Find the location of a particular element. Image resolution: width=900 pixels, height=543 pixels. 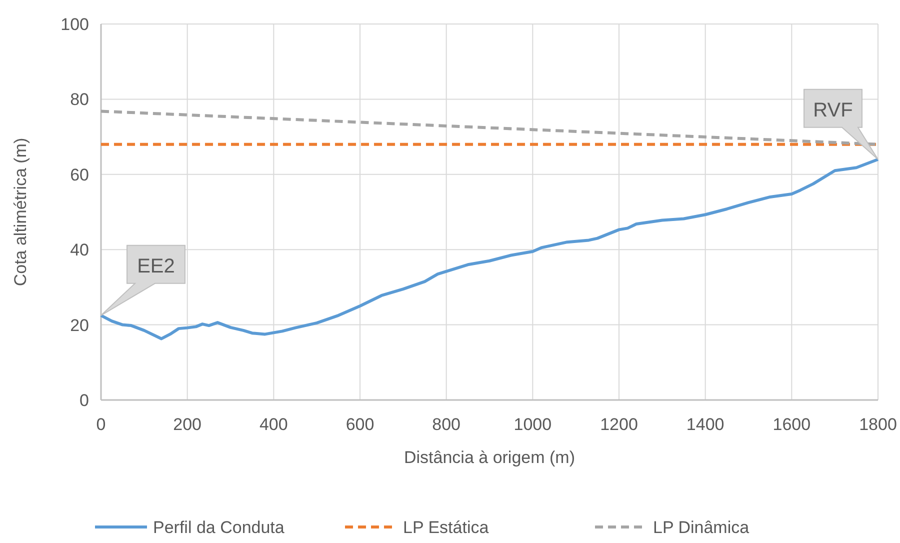

x-tick-label: 600 is located at coordinates (360, 424).